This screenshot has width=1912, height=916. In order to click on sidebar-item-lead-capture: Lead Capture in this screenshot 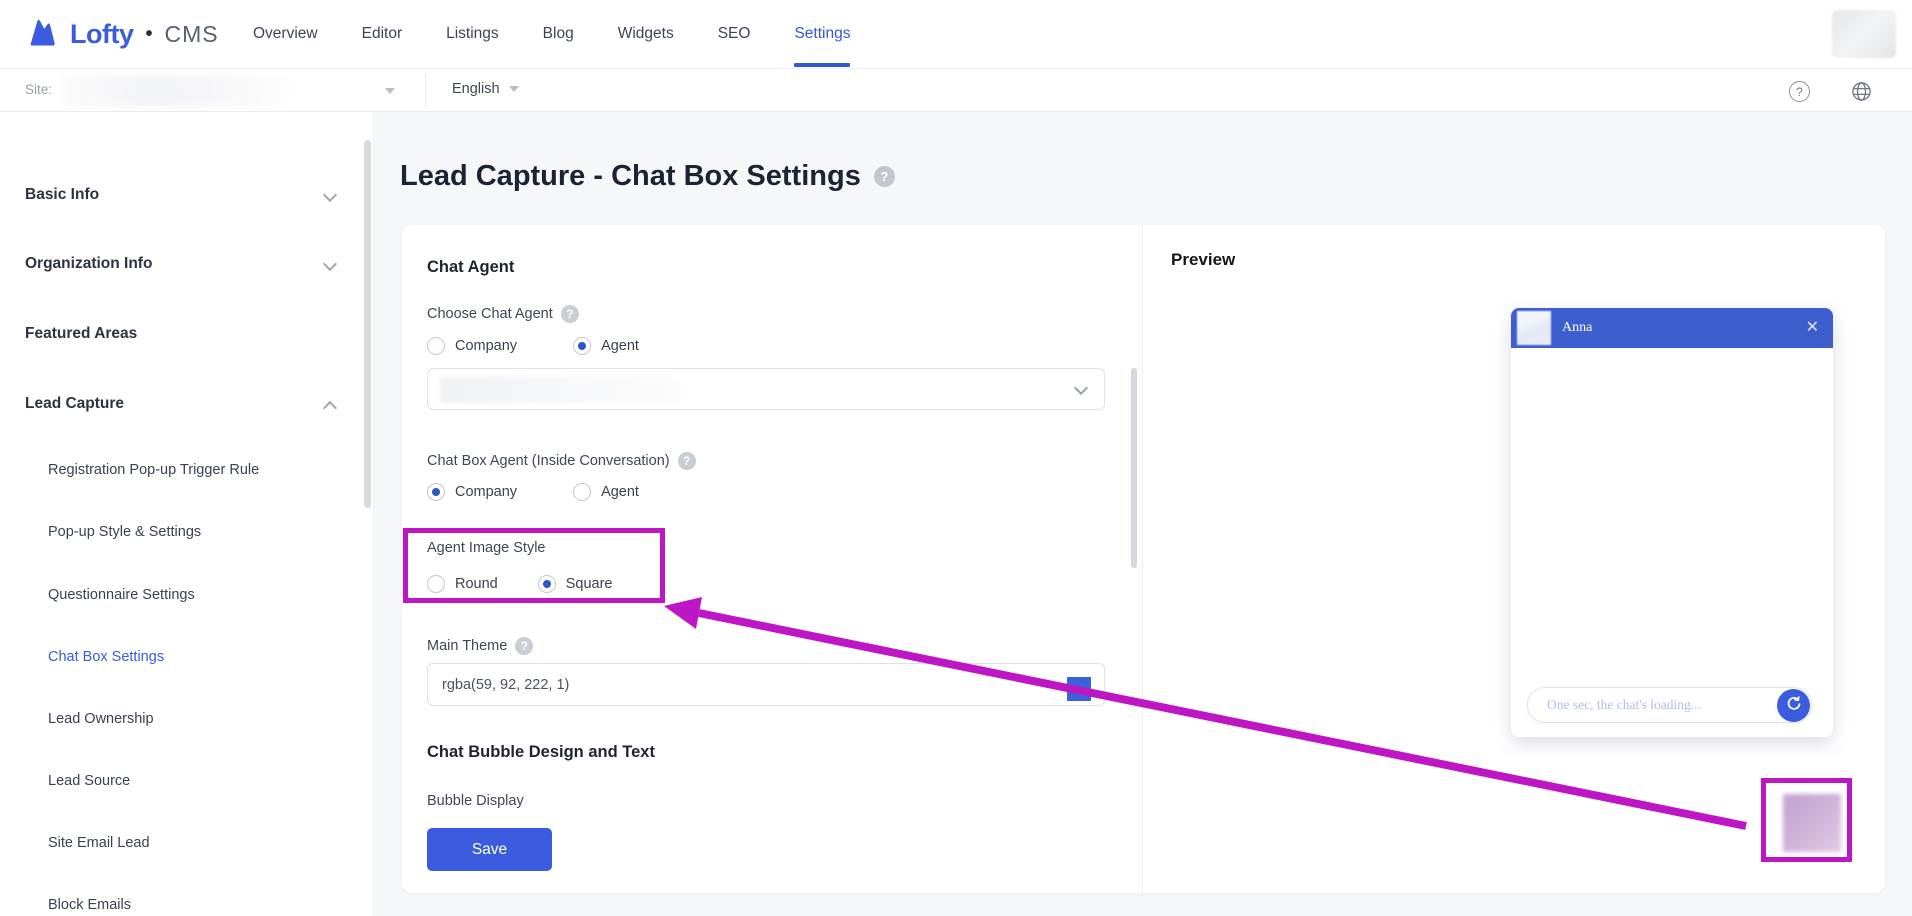, I will do `click(75, 403)`.